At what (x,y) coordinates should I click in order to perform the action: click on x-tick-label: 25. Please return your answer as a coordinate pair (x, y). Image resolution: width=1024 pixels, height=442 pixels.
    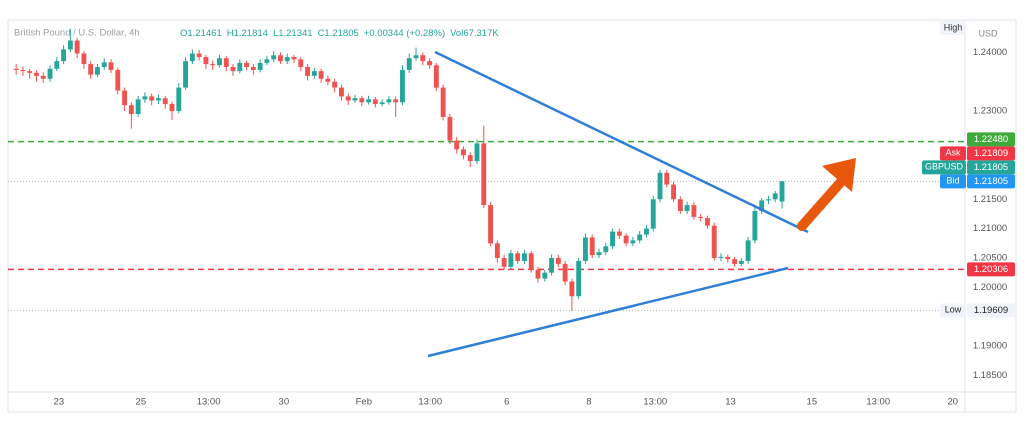
    Looking at the image, I should click on (141, 402).